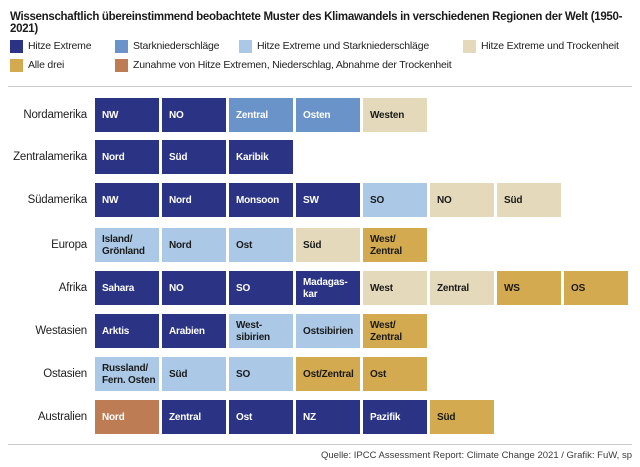 Image resolution: width=640 pixels, height=467 pixels. I want to click on region-row-nordamerika: Nordamerika NW NO Zentral Osten Westen, so click(320, 115).